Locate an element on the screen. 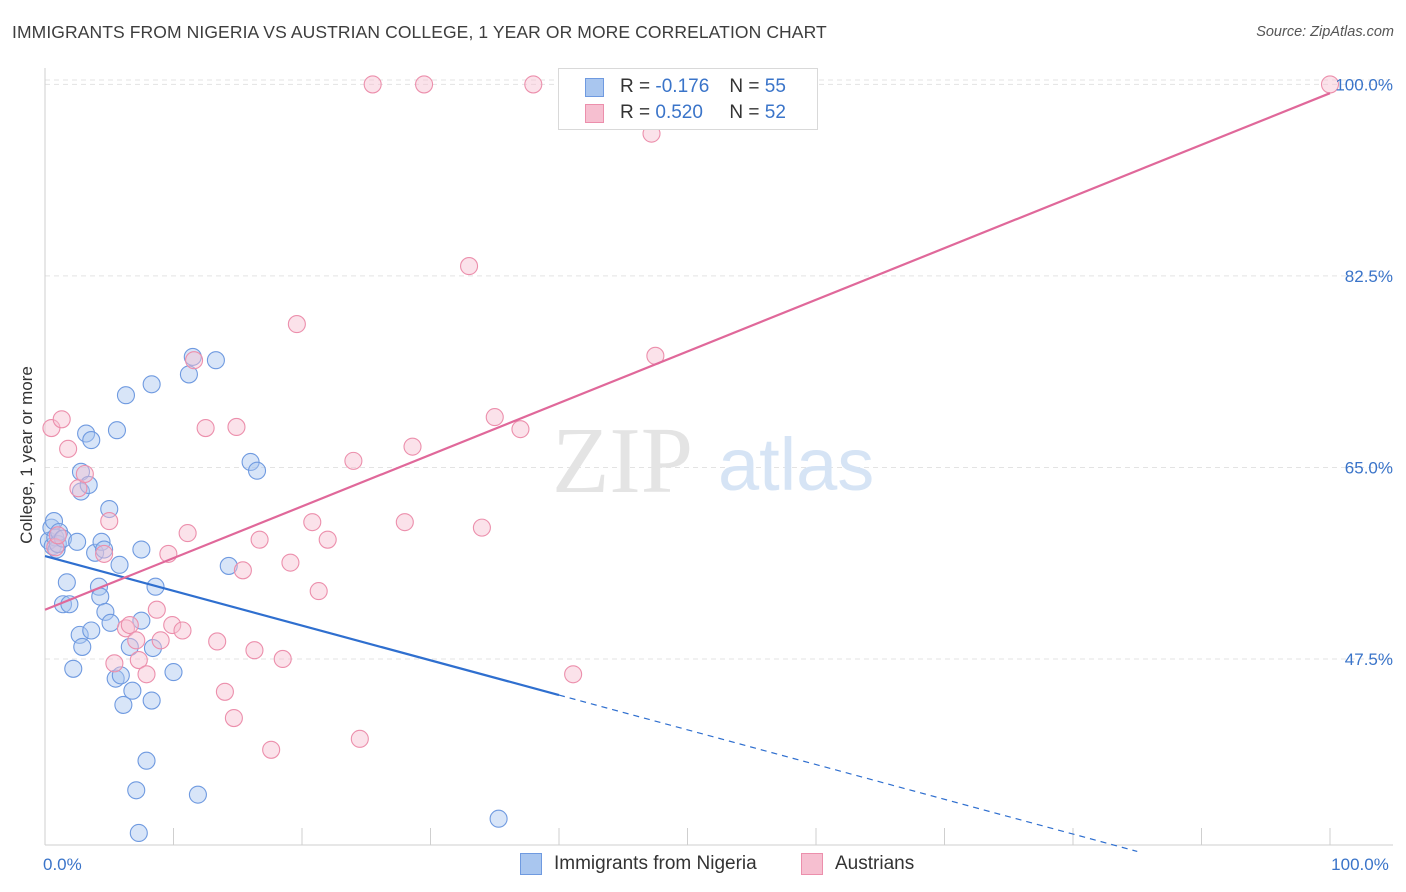  legend-r-nigeria: -0.176 is located at coordinates (682, 86).